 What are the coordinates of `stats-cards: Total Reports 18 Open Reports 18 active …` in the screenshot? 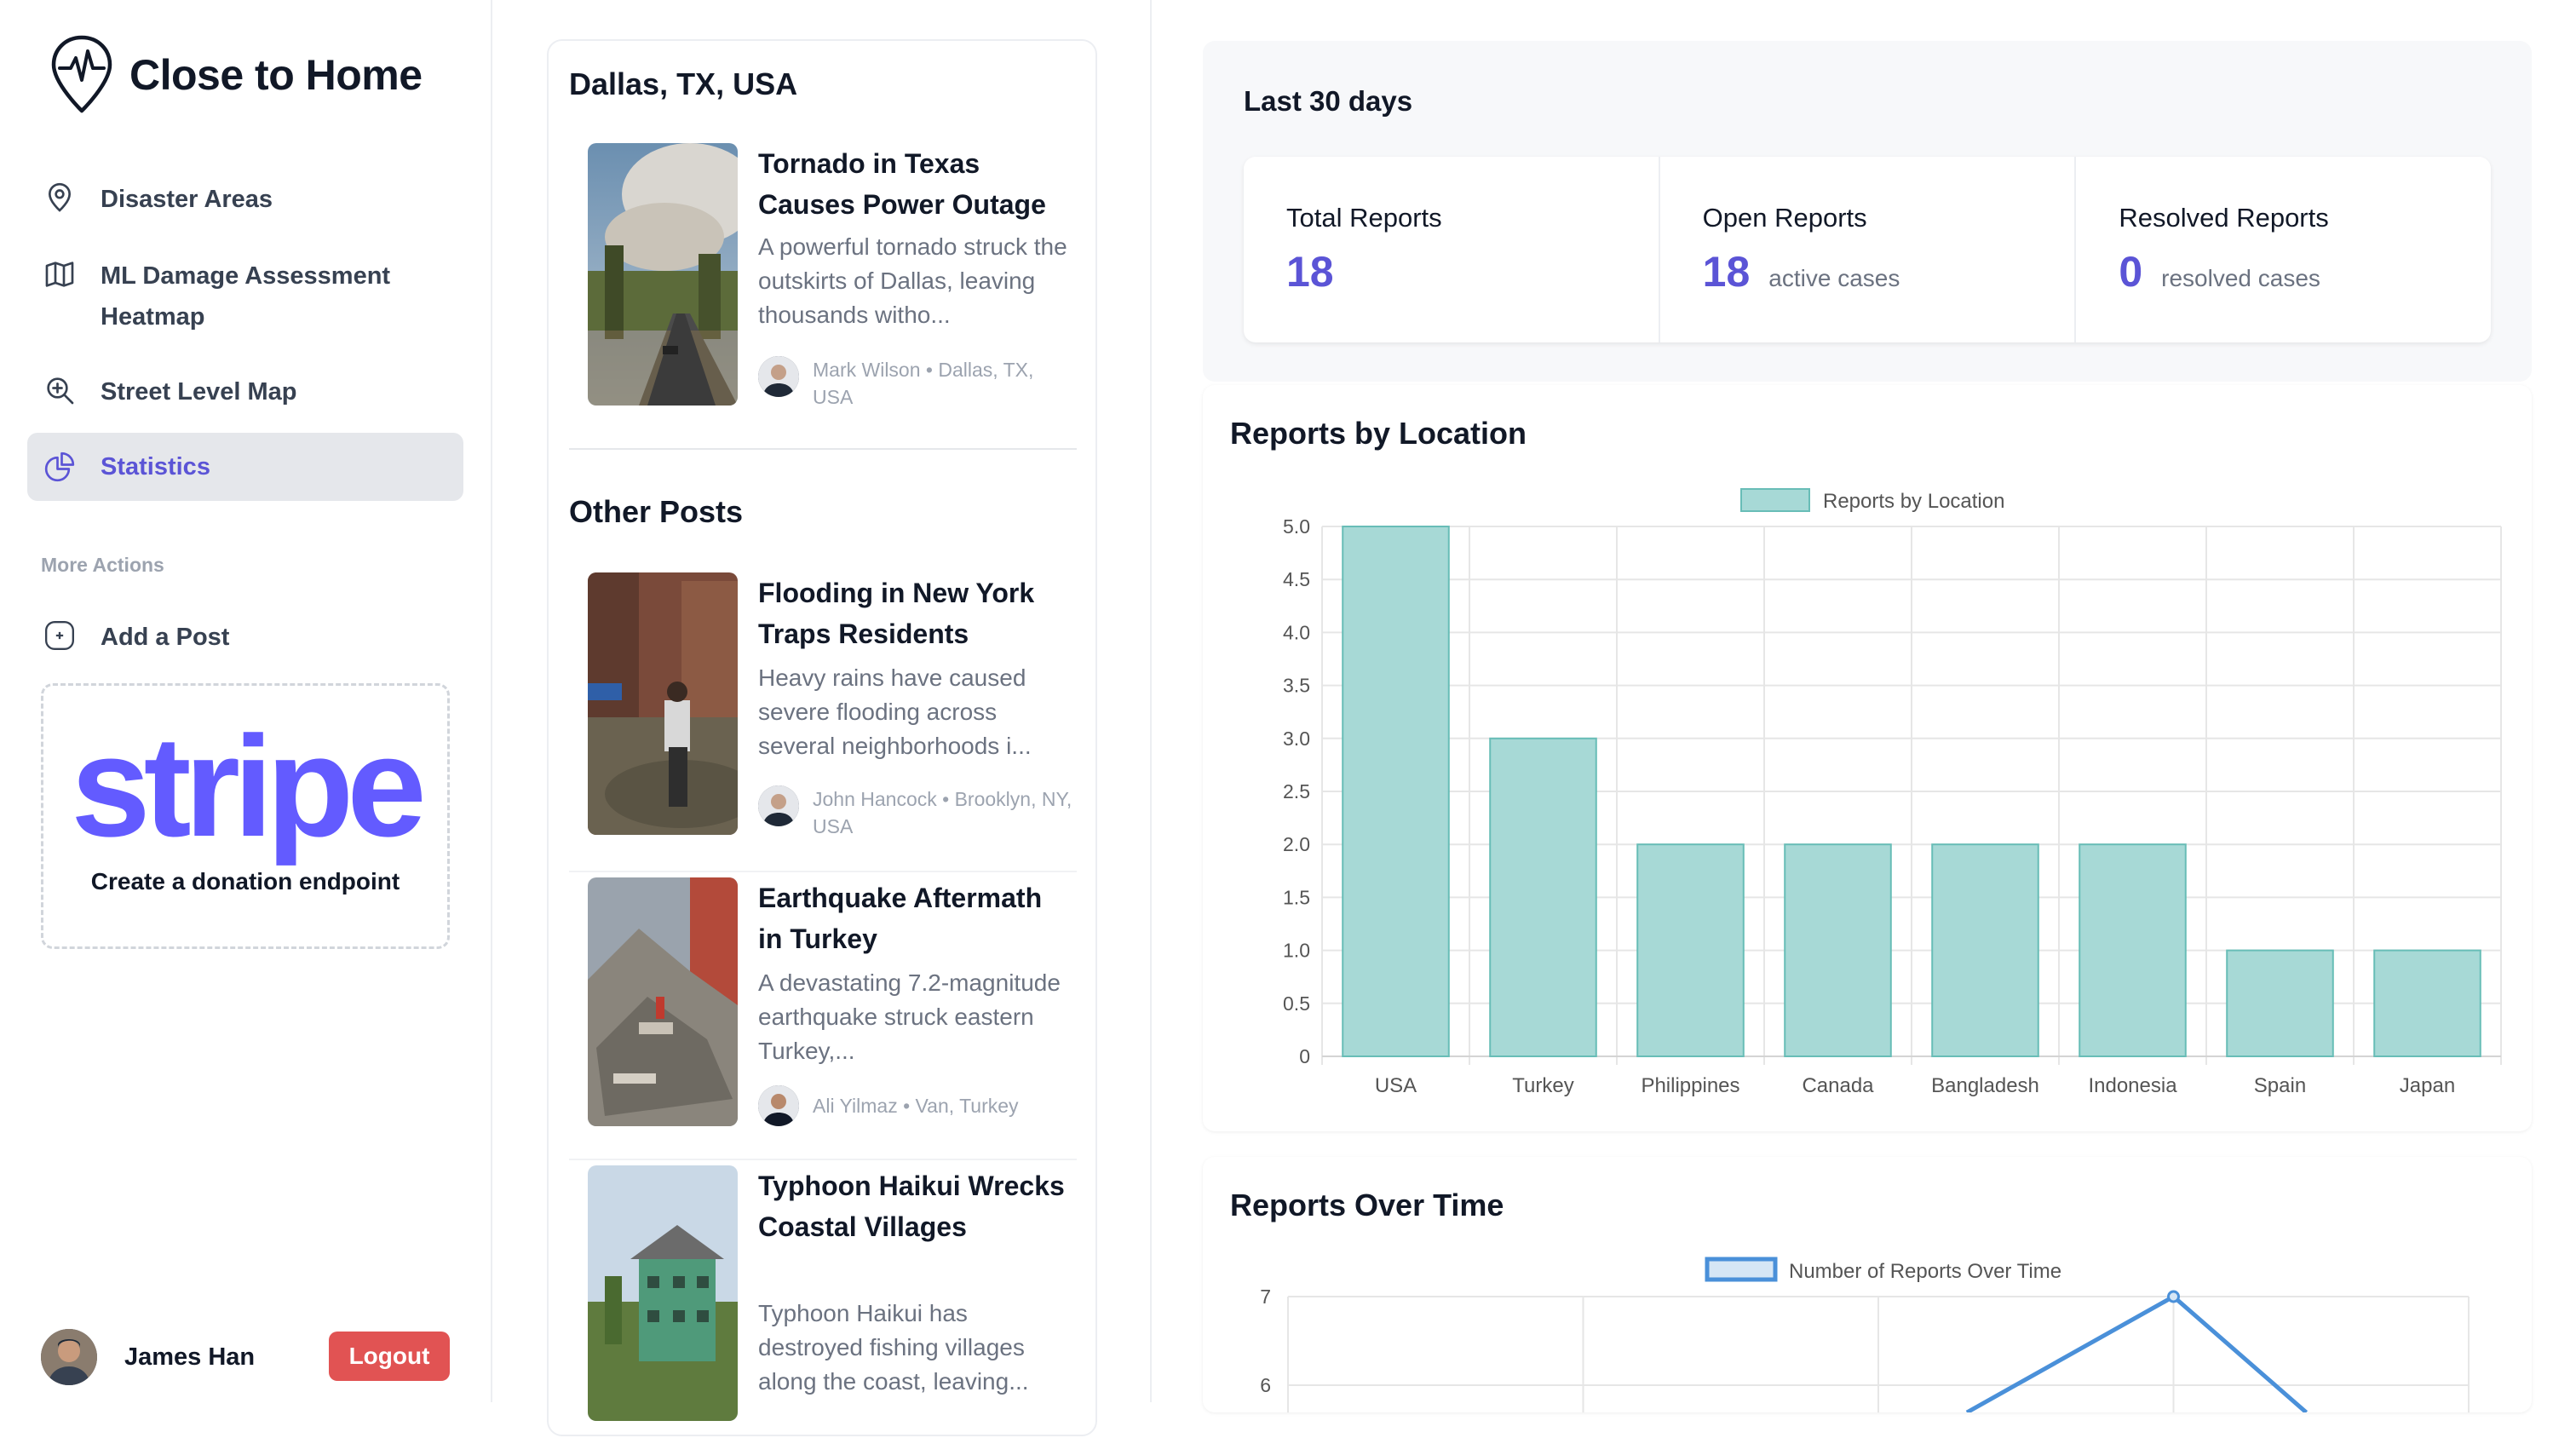 It's located at (1868, 249).